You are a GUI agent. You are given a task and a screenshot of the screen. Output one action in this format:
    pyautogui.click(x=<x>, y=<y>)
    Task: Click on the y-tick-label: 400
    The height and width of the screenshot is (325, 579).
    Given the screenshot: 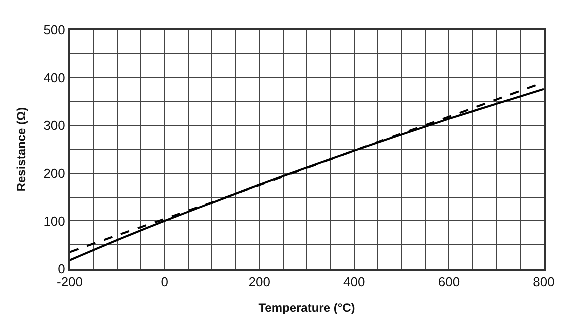 What is the action you would take?
    pyautogui.click(x=55, y=78)
    